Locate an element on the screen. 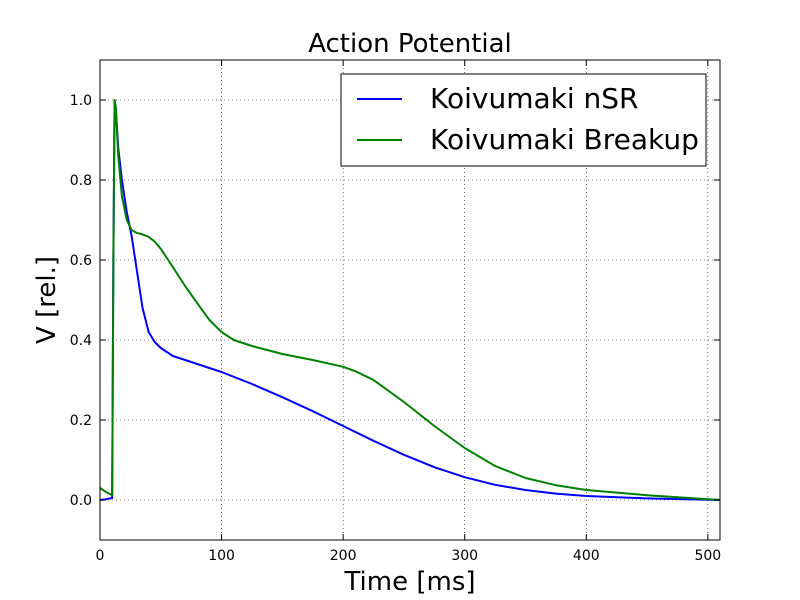 The width and height of the screenshot is (800, 600). x-tick-label: 400 is located at coordinates (586, 556).